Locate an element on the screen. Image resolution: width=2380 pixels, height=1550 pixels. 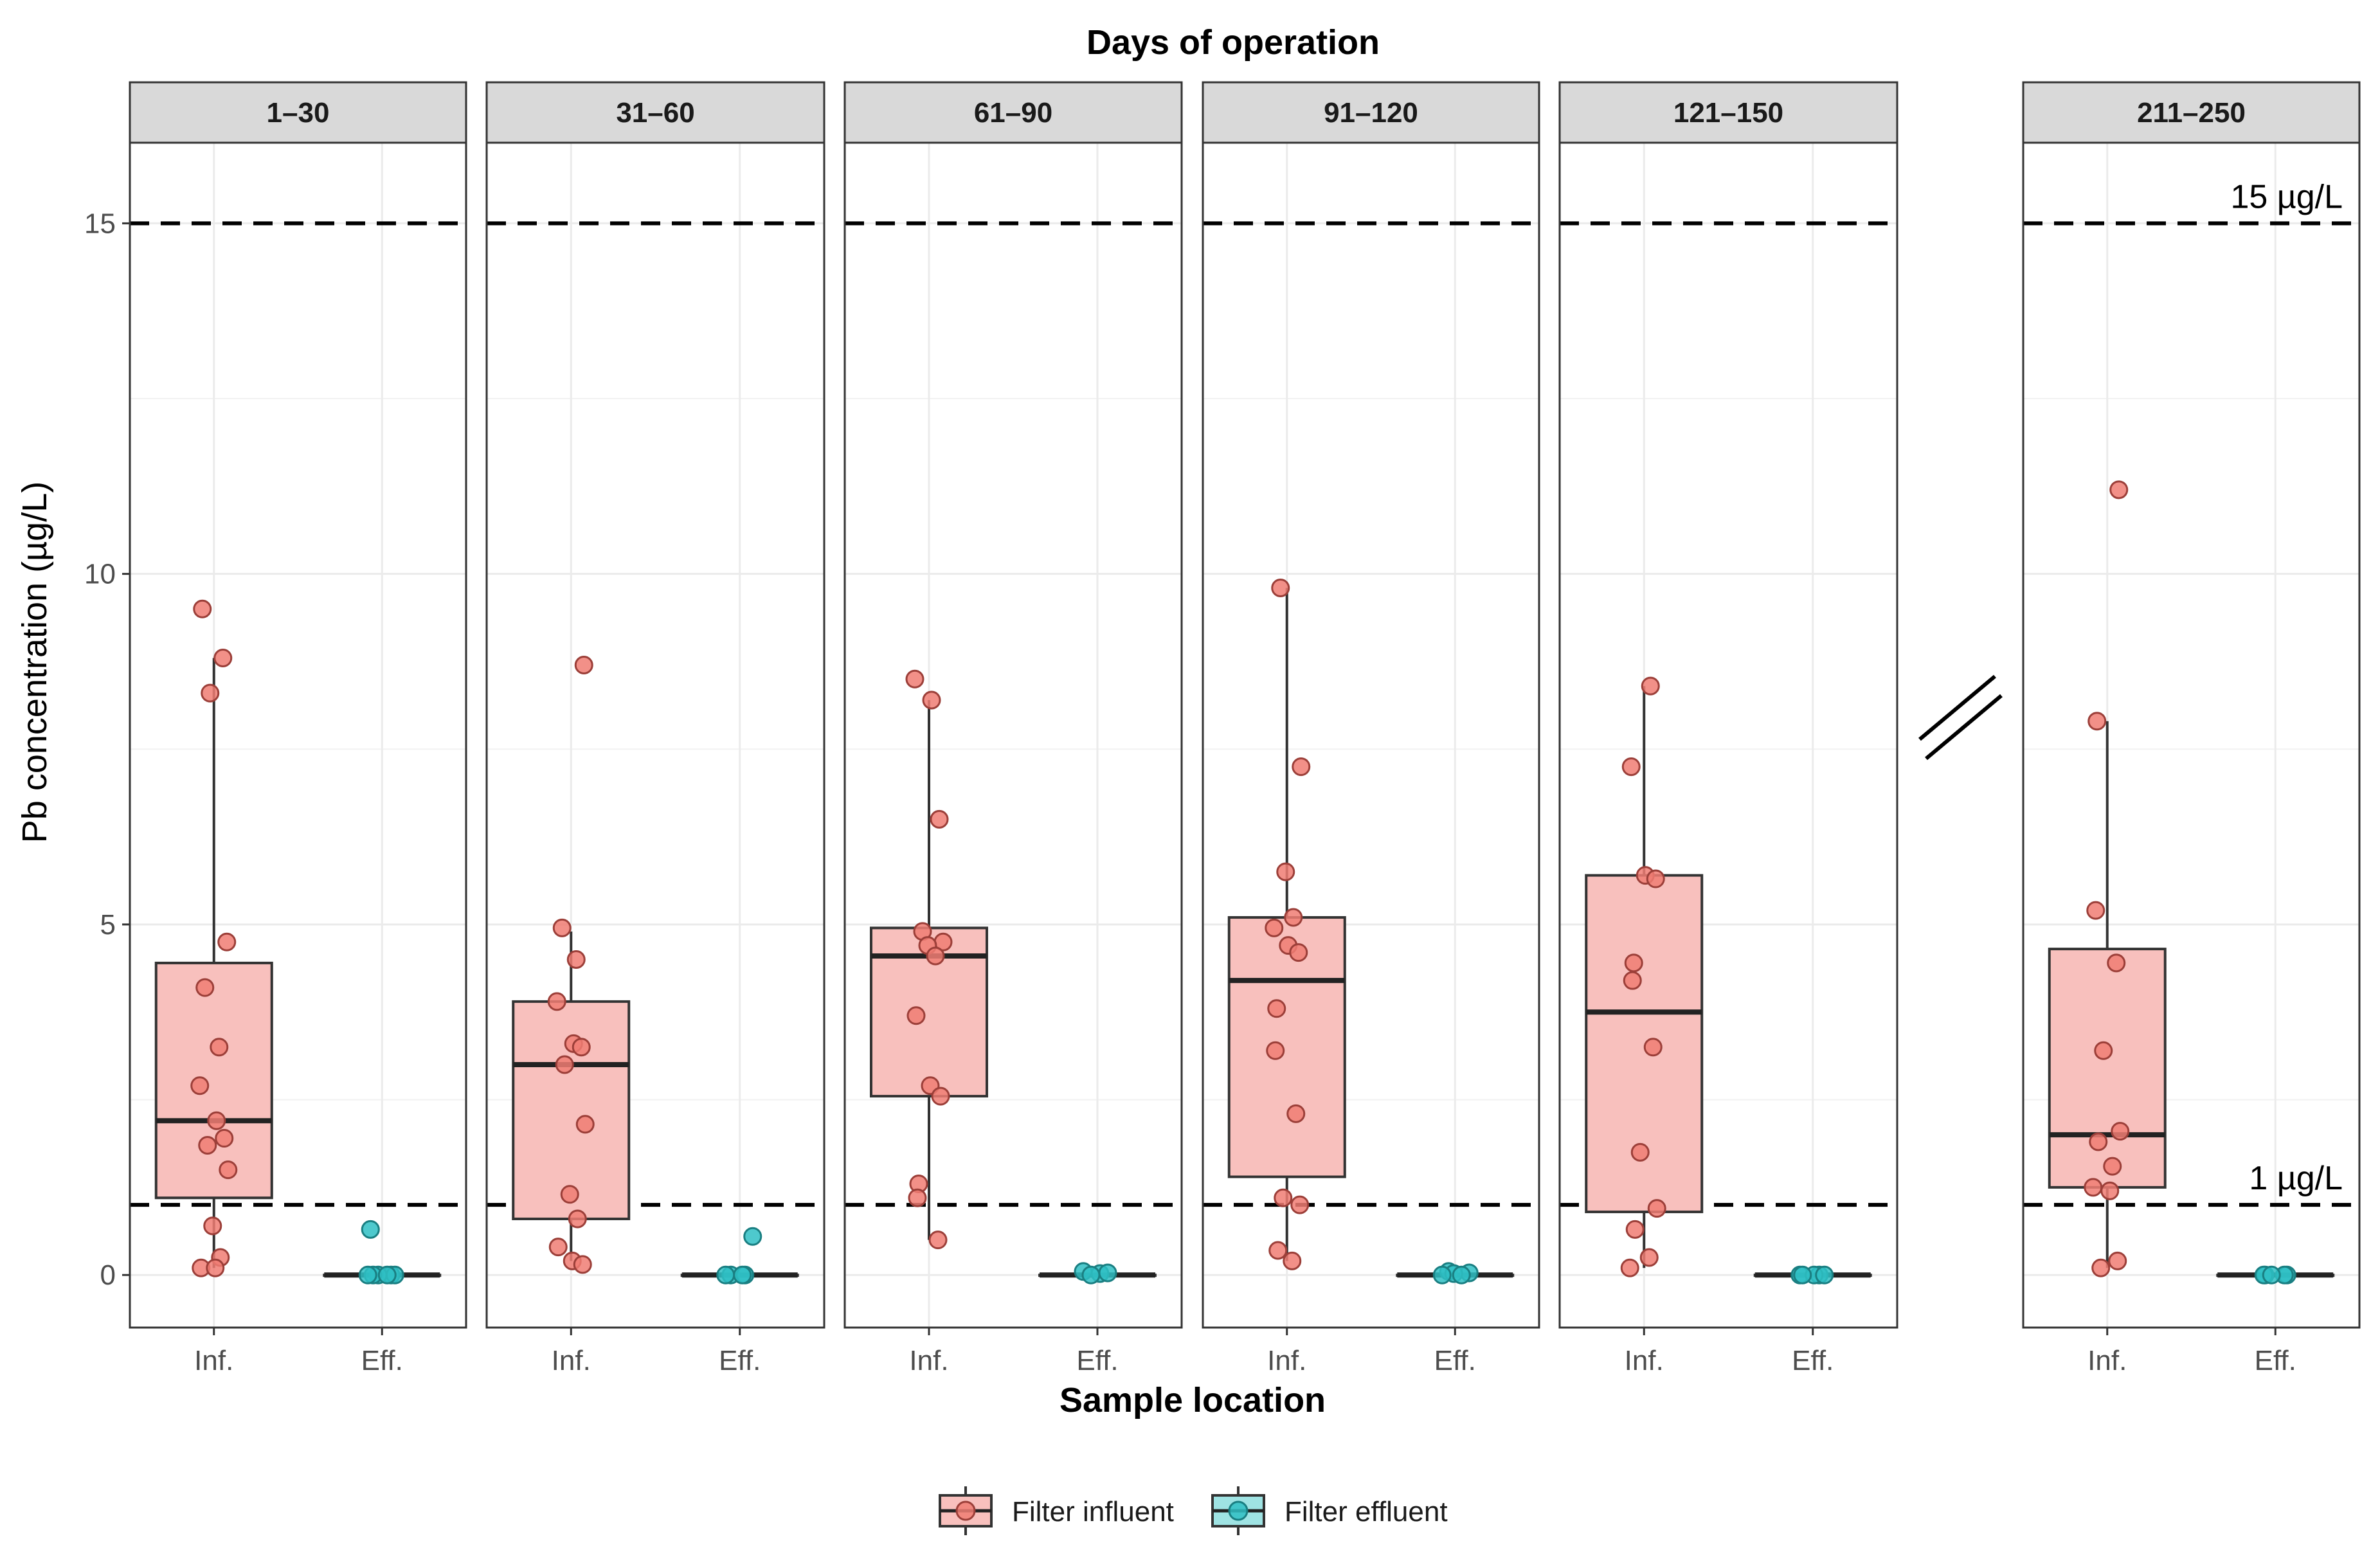
panel-strip-label: 31–60 is located at coordinates (655, 113).